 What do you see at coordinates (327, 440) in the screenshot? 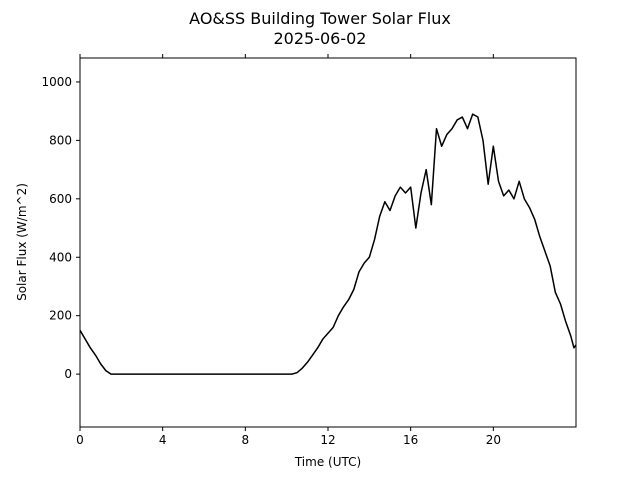
I see `x-tick-label: 12` at bounding box center [327, 440].